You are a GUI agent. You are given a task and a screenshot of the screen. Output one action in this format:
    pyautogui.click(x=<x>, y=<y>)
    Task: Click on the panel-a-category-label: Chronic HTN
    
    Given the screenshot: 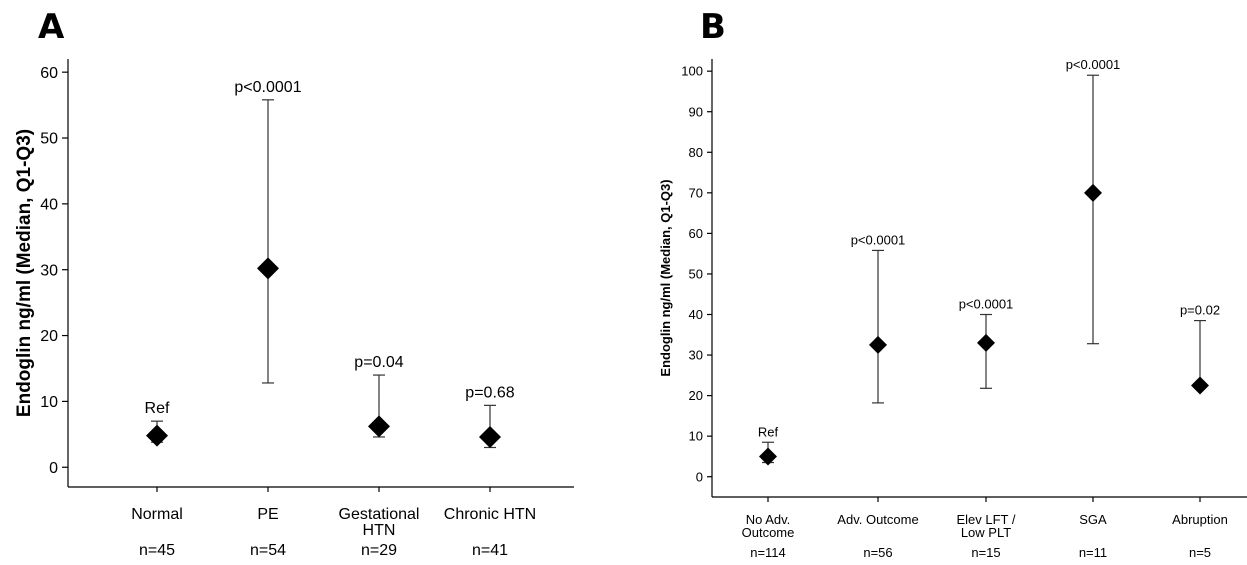 What is the action you would take?
    pyautogui.click(x=490, y=514)
    